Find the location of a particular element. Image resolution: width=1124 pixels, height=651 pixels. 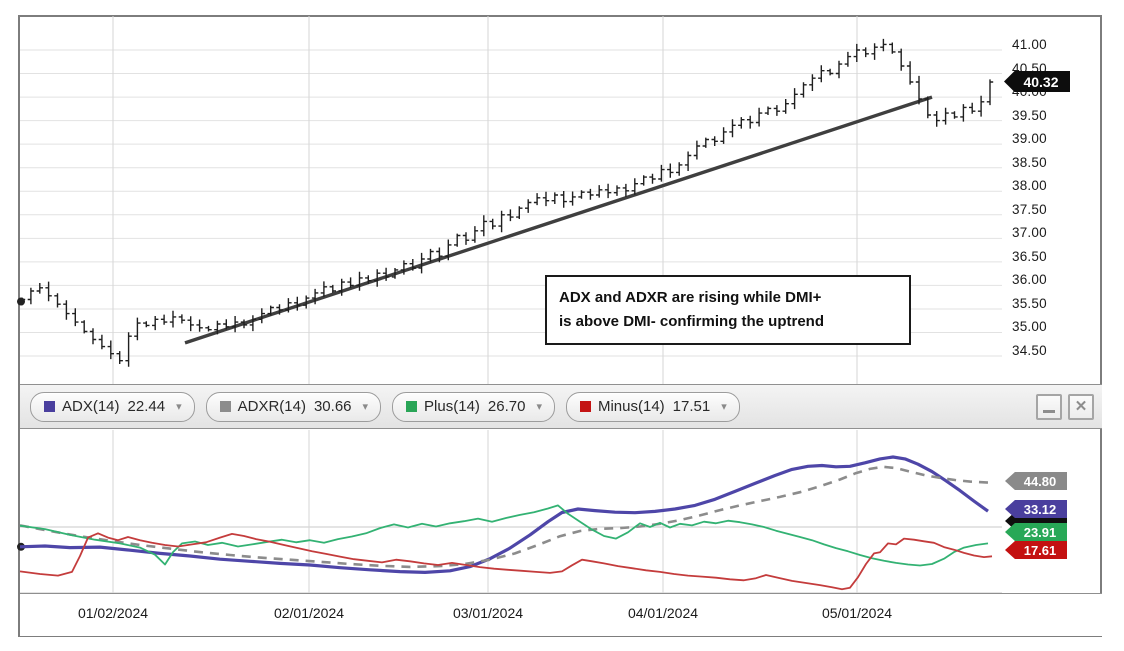

price-axis-label: 36.50 is located at coordinates (1029, 256).